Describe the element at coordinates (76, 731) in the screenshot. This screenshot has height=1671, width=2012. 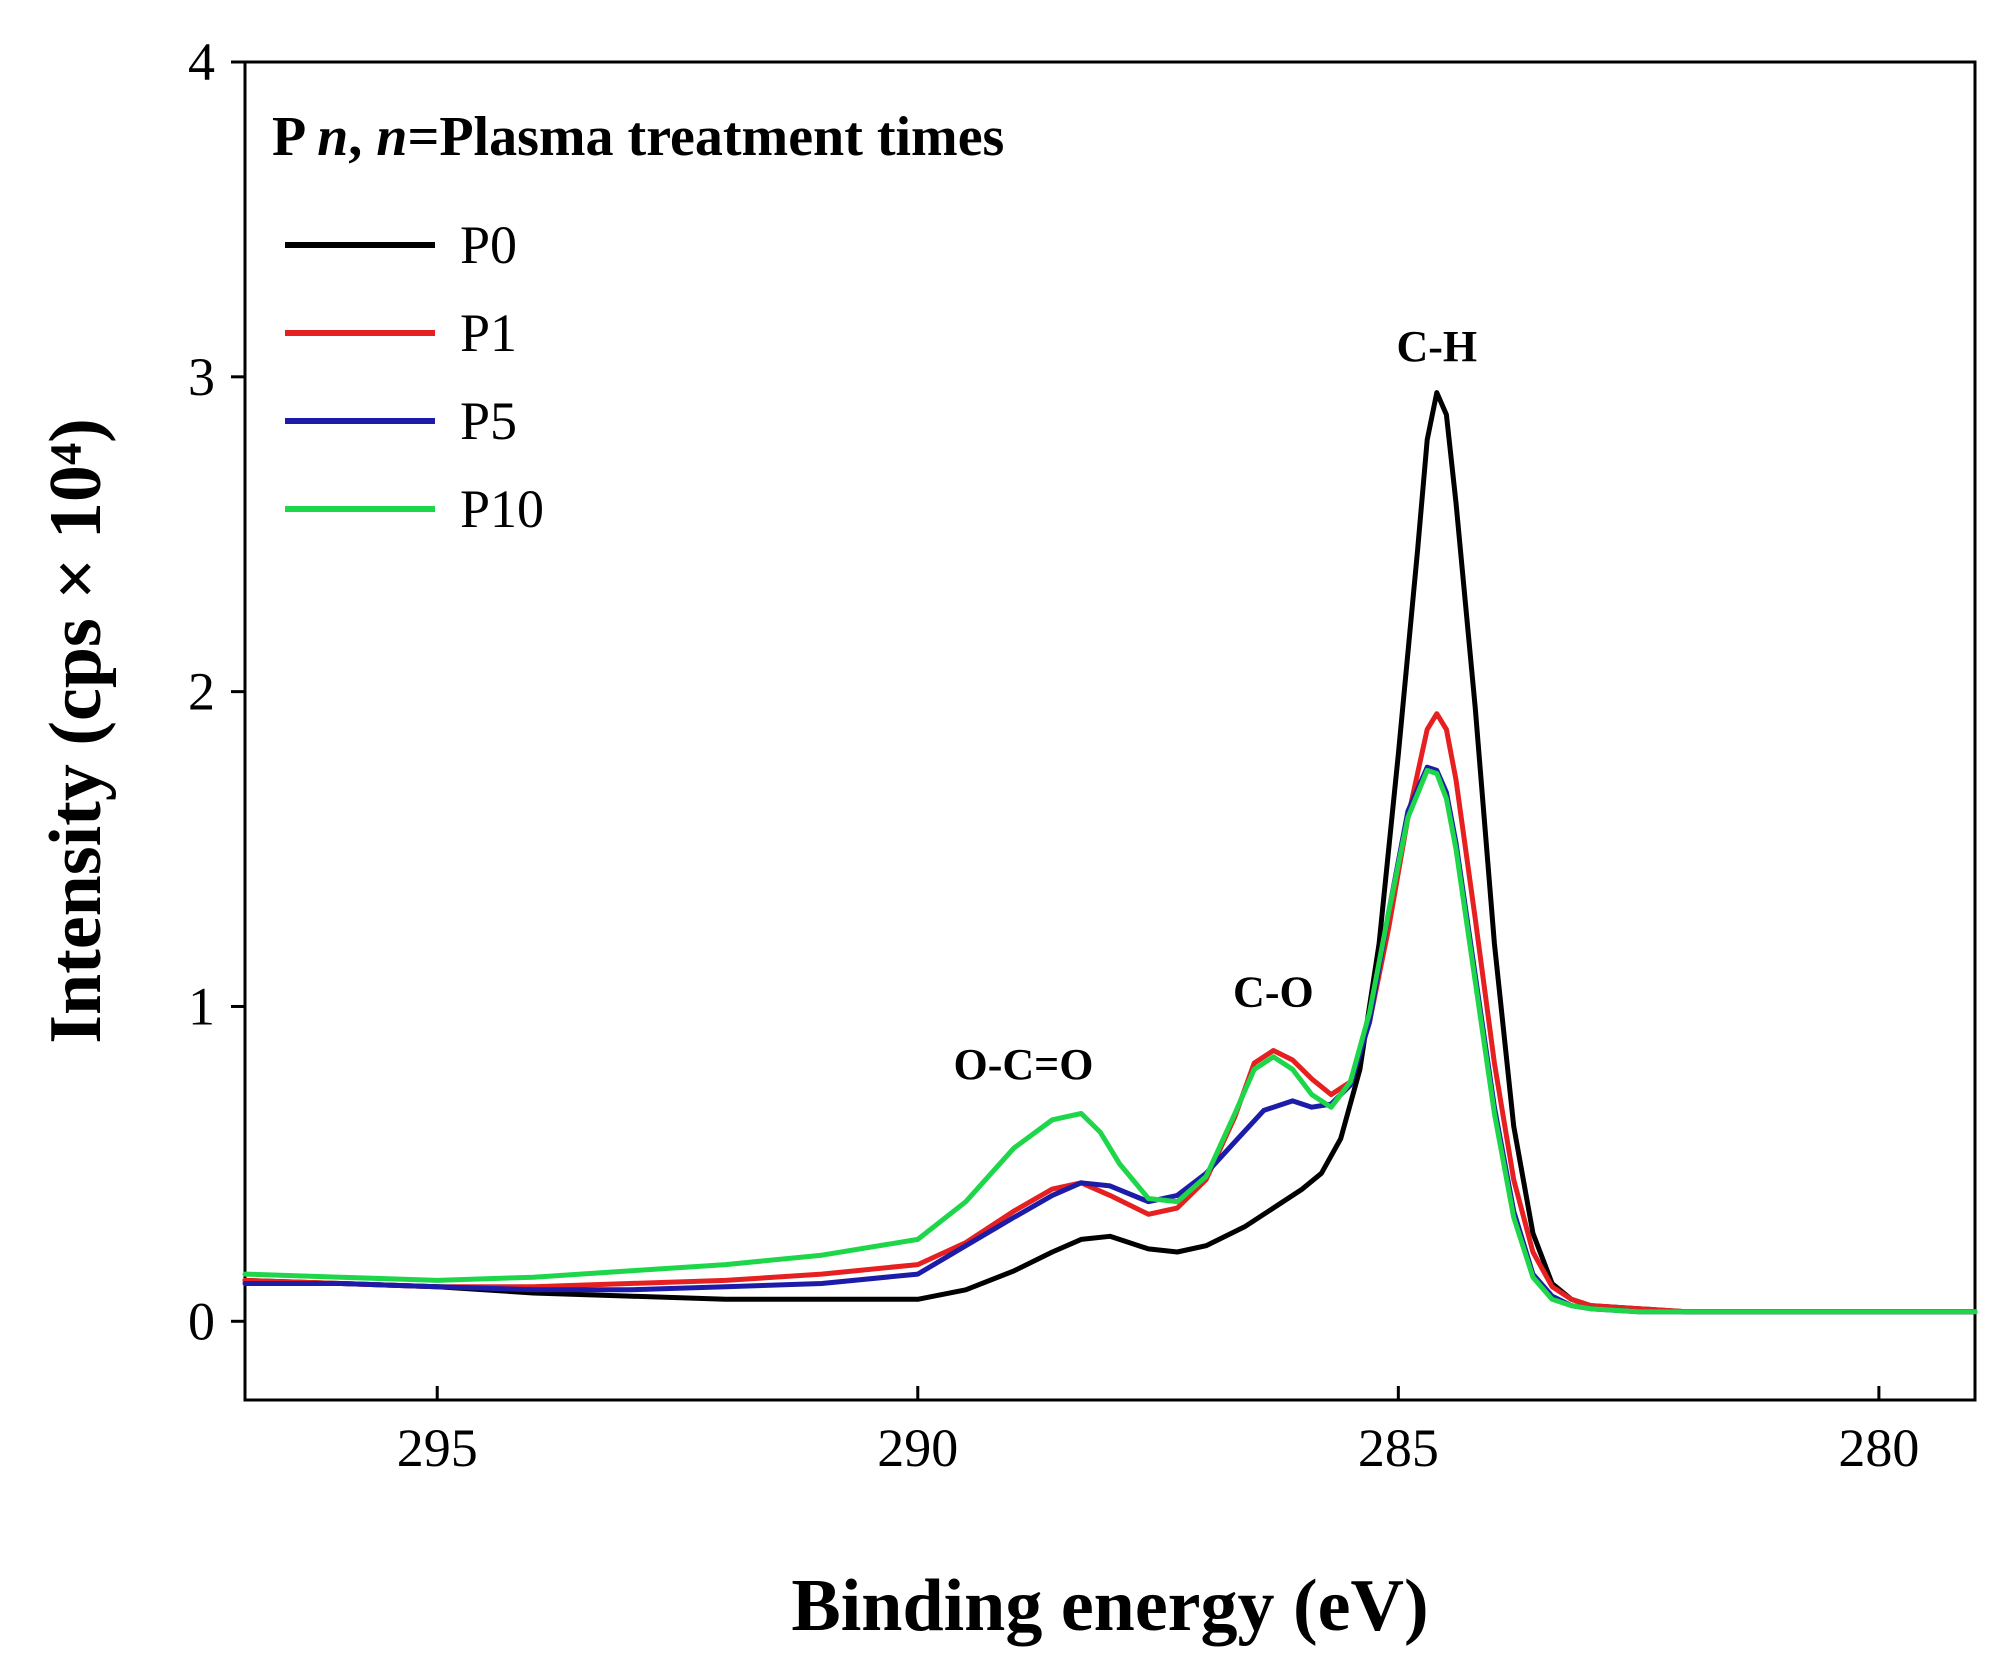
I see `y-axis-title: Intensity (cps × 10⁴)` at that location.